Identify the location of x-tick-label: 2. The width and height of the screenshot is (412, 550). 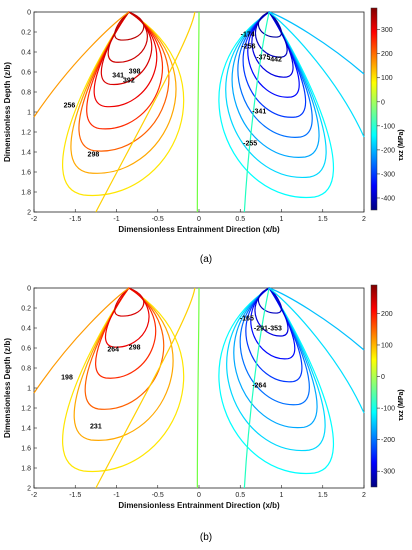
(364, 219).